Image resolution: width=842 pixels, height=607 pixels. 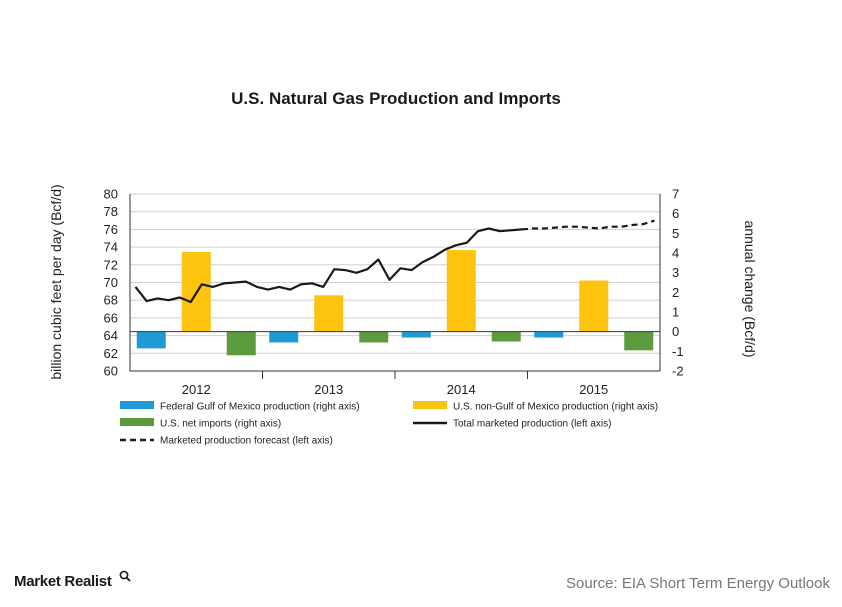 What do you see at coordinates (675, 292) in the screenshot?
I see `y-right-tick-label: 2` at bounding box center [675, 292].